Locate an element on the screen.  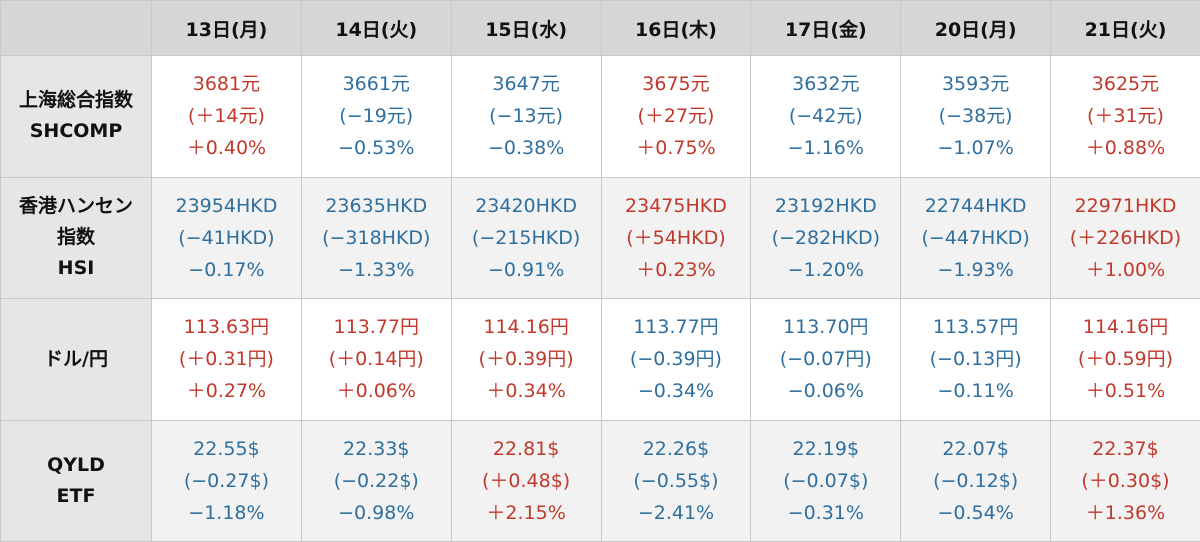
value-stack: 113.63円 (＋0.31円) ＋0.27% is located at coordinates (226, 359).